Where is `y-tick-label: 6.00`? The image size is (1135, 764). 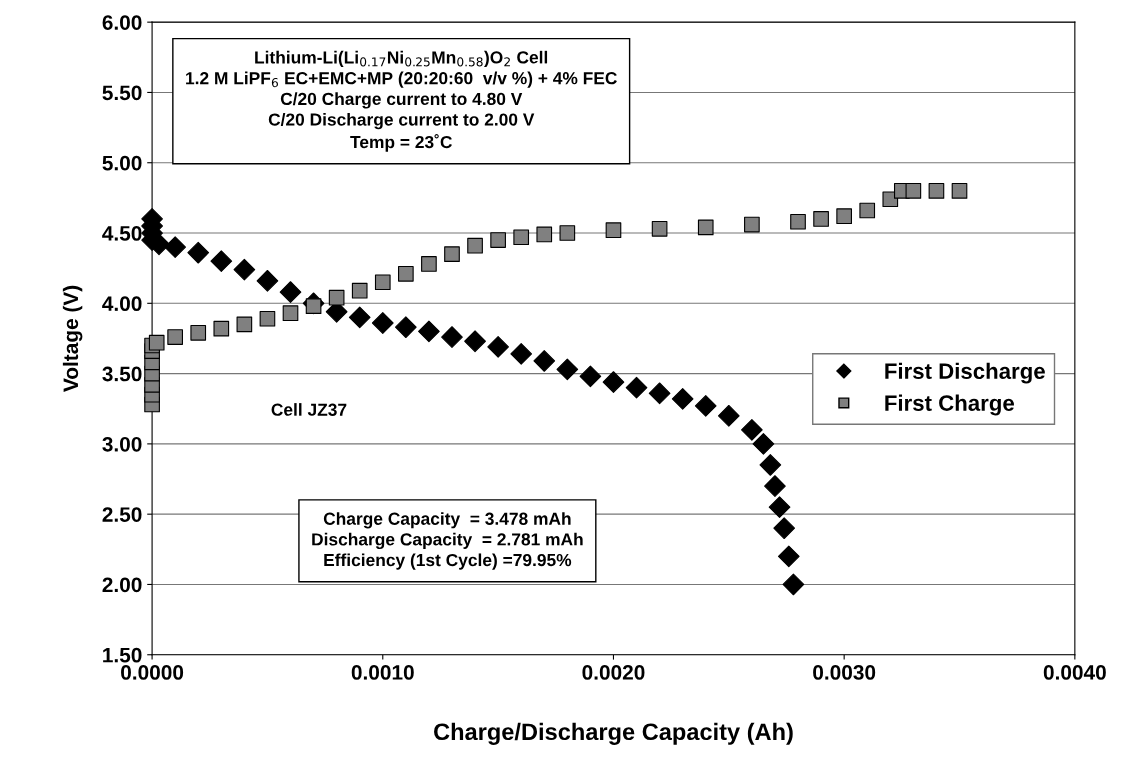
y-tick-label: 6.00 is located at coordinates (122, 22).